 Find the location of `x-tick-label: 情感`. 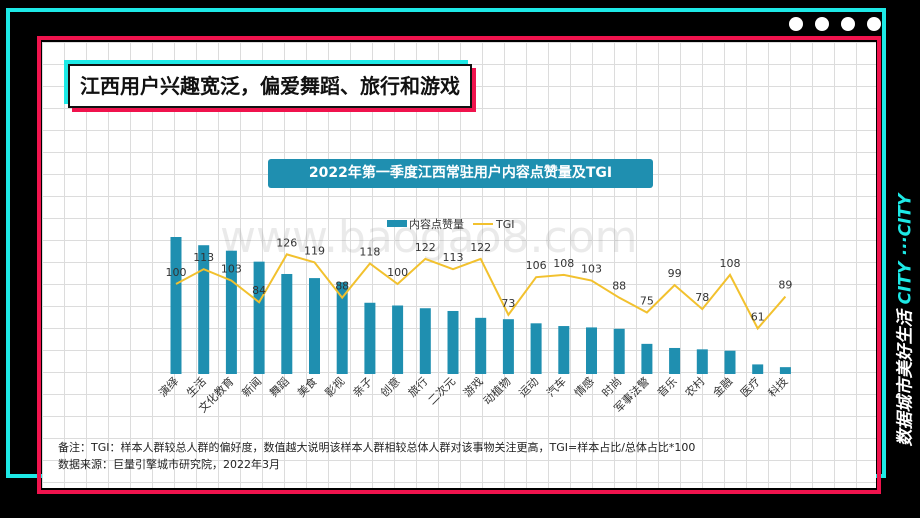

x-tick-label: 情感 is located at coordinates (584, 387).